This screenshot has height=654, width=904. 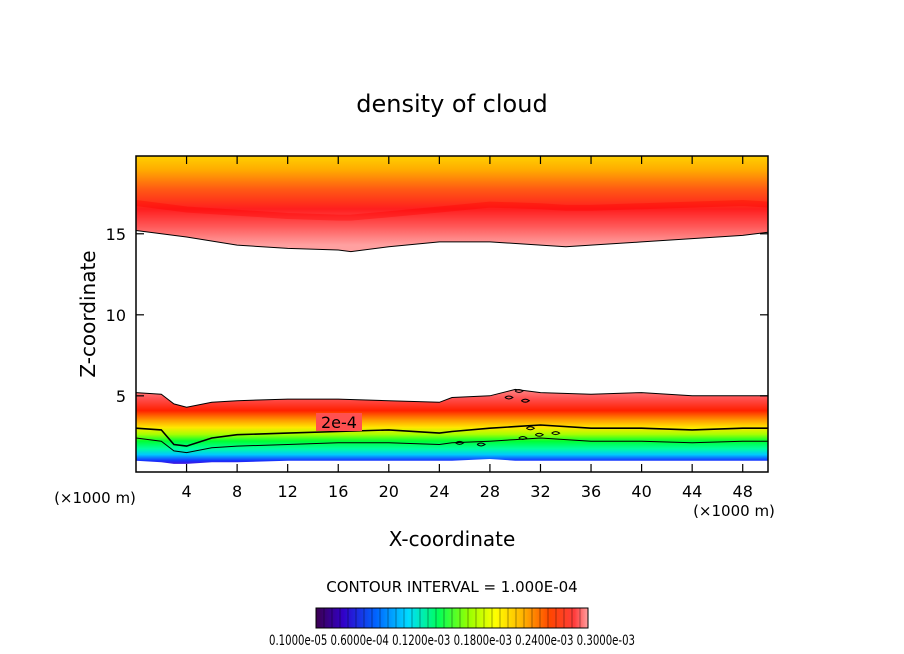 I want to click on x-tick-label: 16, so click(x=338, y=491).